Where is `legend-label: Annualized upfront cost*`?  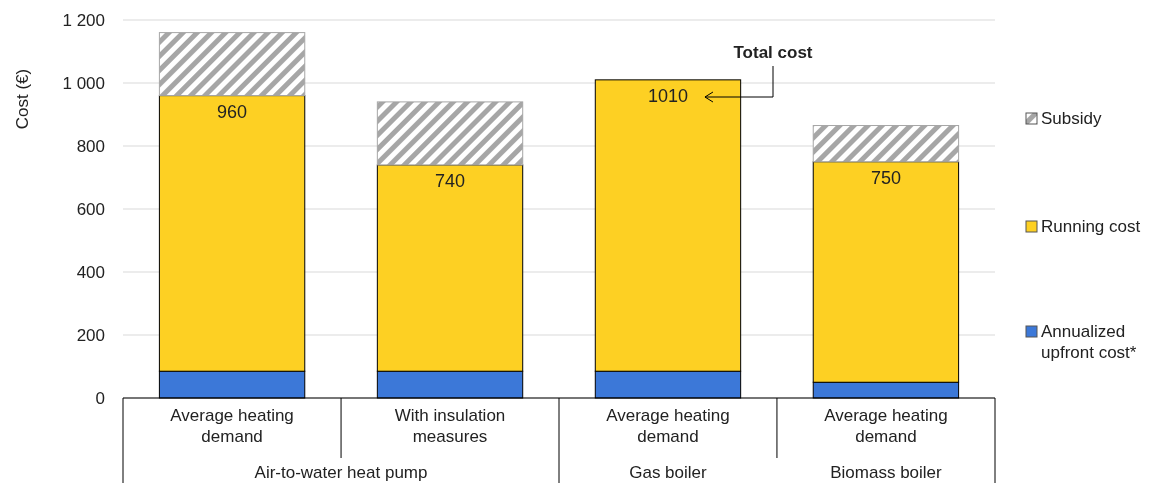 legend-label: Annualized upfront cost* is located at coordinates (1089, 342).